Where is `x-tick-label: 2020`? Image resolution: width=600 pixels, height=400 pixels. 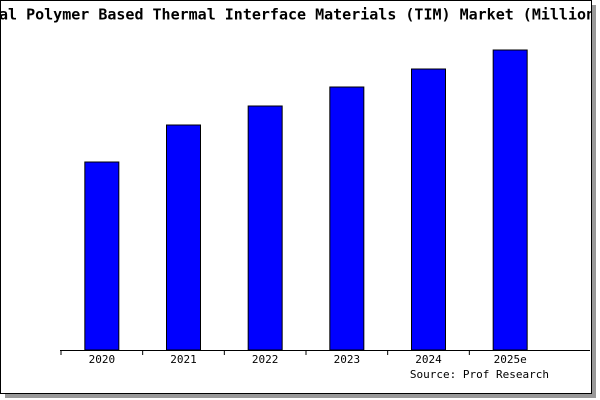
x-tick-label: 2020 is located at coordinates (102, 359).